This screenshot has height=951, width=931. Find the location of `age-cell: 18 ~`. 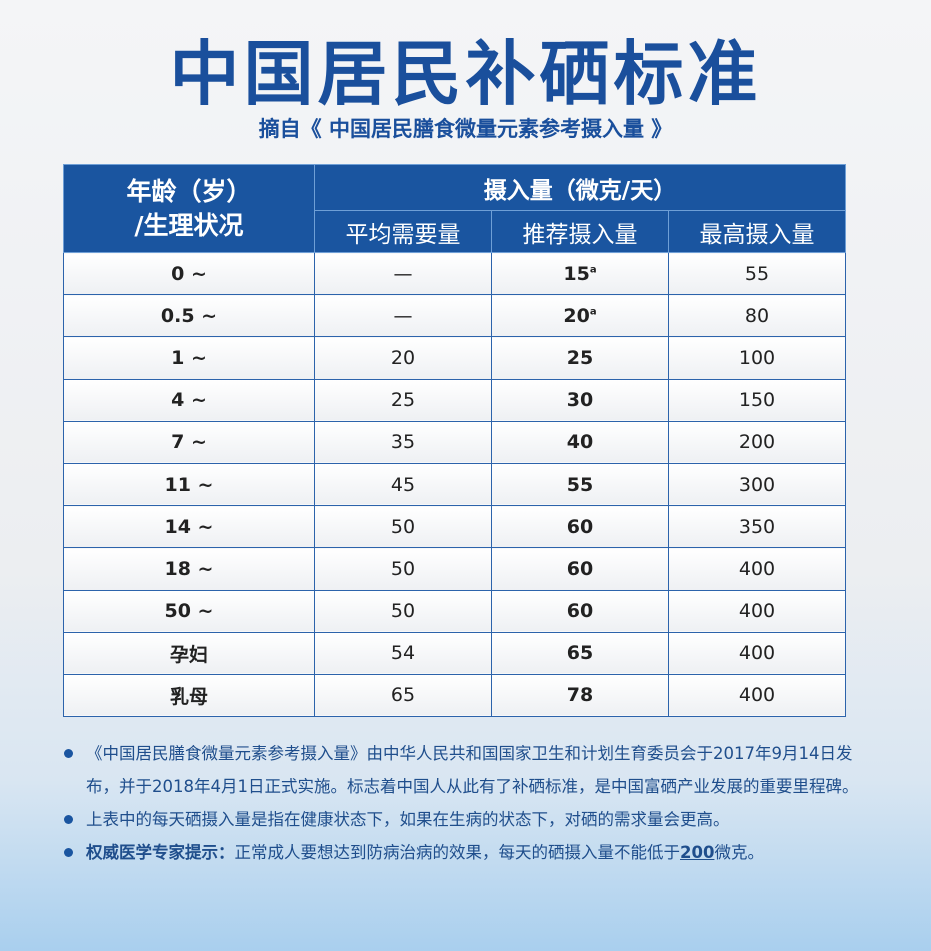

age-cell: 18 ~ is located at coordinates (189, 569).